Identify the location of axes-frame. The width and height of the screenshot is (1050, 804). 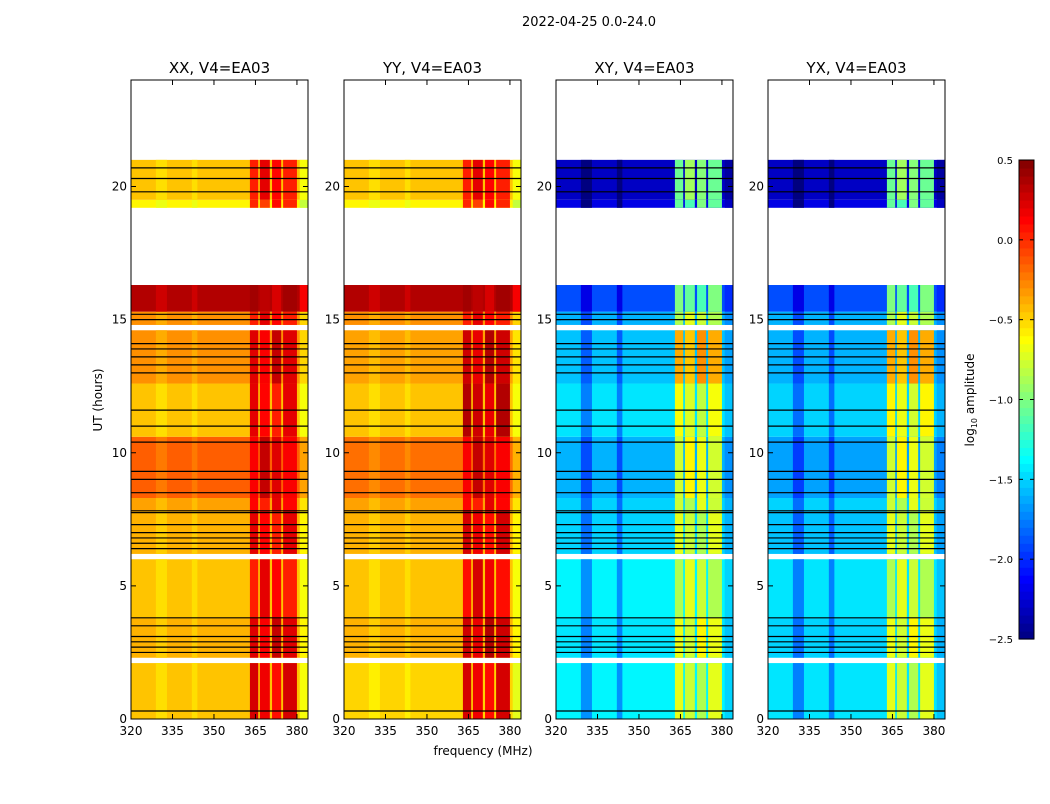
(856, 399).